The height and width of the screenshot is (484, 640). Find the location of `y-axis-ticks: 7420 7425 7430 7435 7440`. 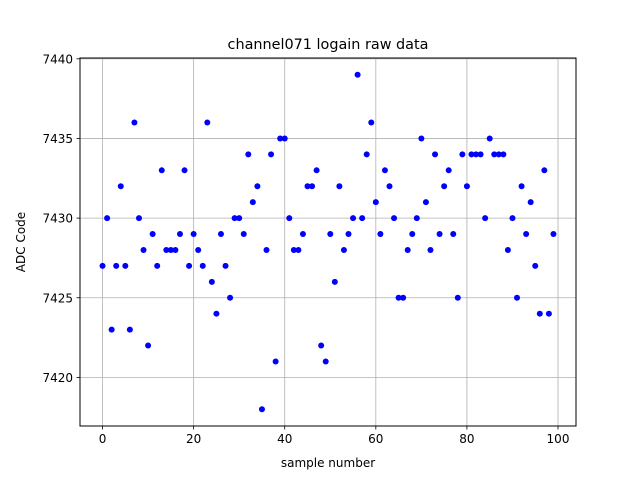

y-axis-ticks: 7420 7425 7430 7435 7440 is located at coordinates (61, 218).